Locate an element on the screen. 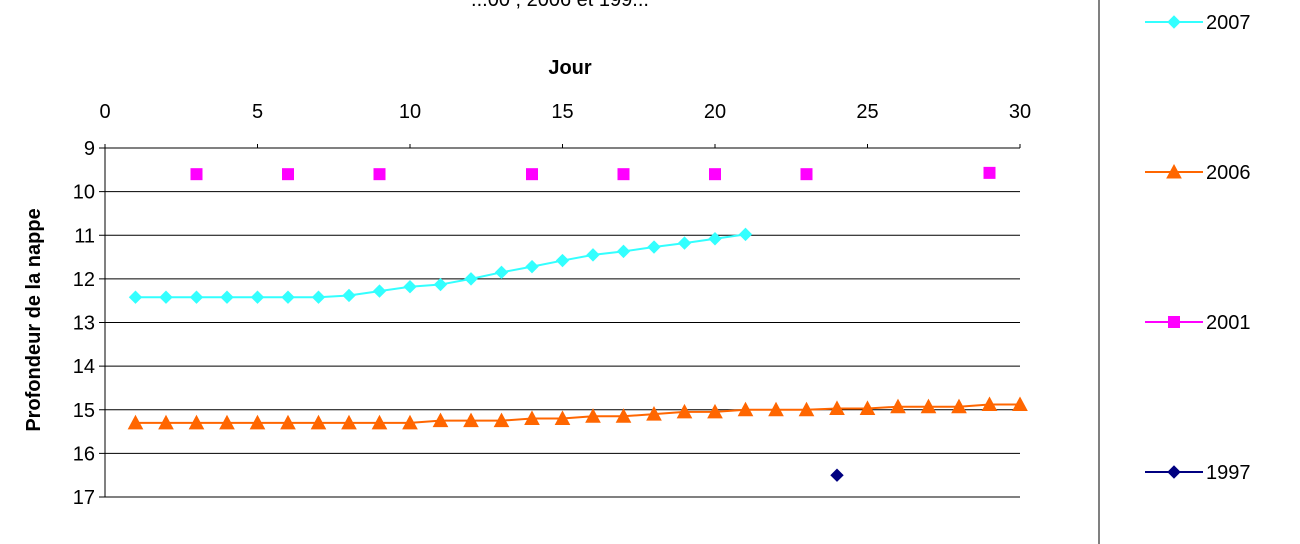 The image size is (1300, 544). series-2006 is located at coordinates (578, 413).